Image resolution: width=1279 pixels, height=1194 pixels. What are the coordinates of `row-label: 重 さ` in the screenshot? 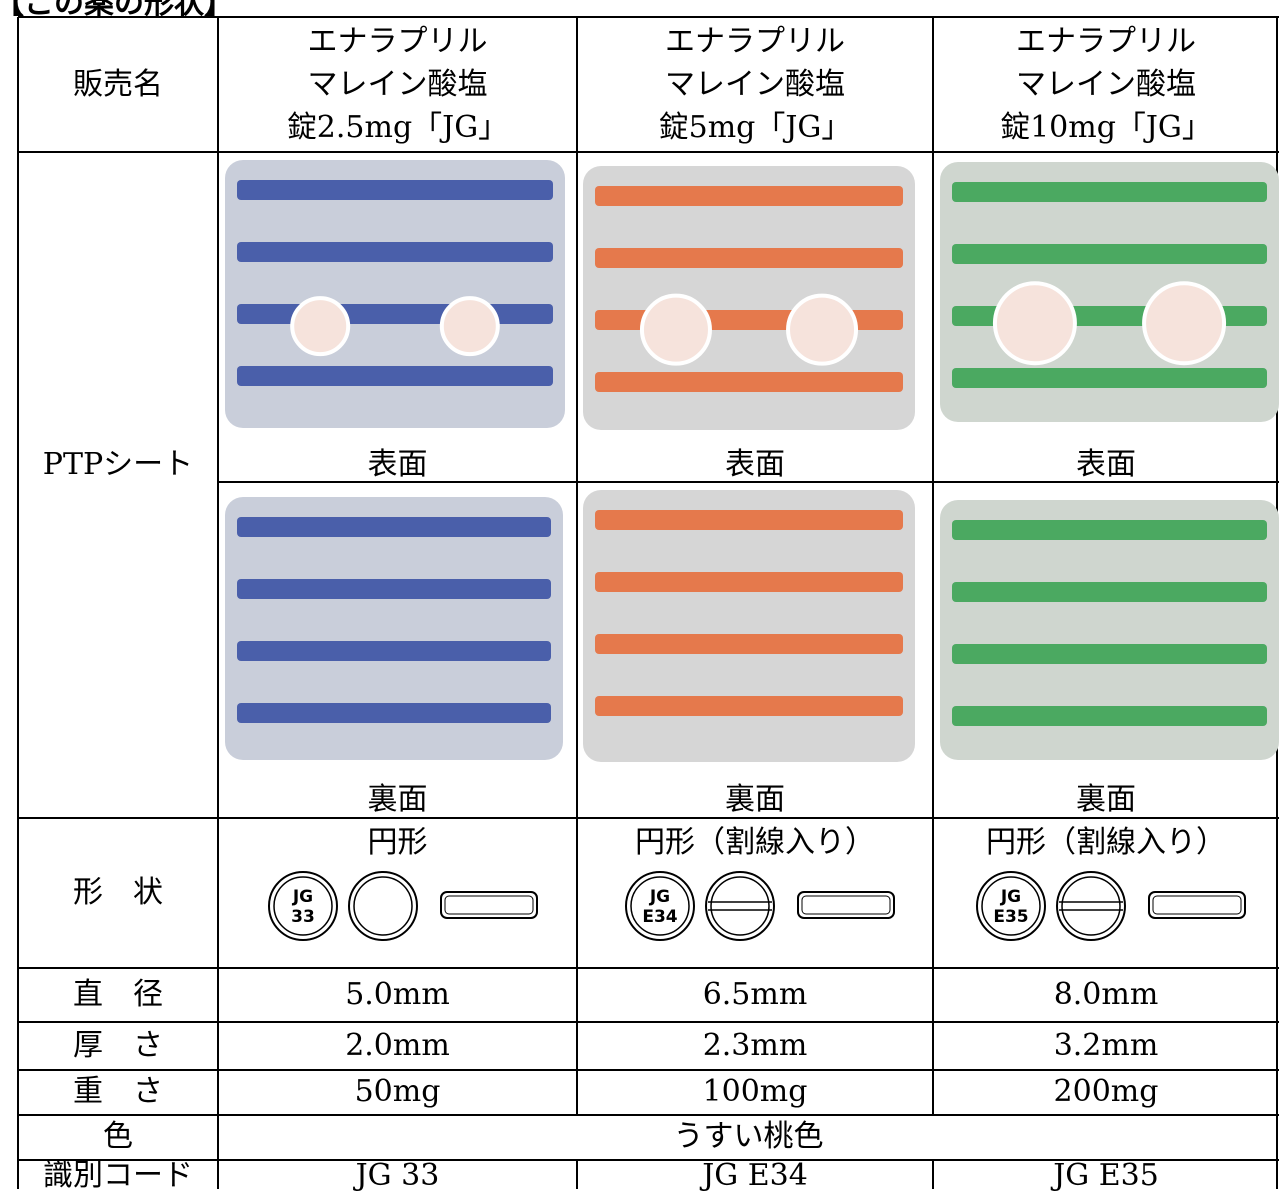 It's located at (118, 1091).